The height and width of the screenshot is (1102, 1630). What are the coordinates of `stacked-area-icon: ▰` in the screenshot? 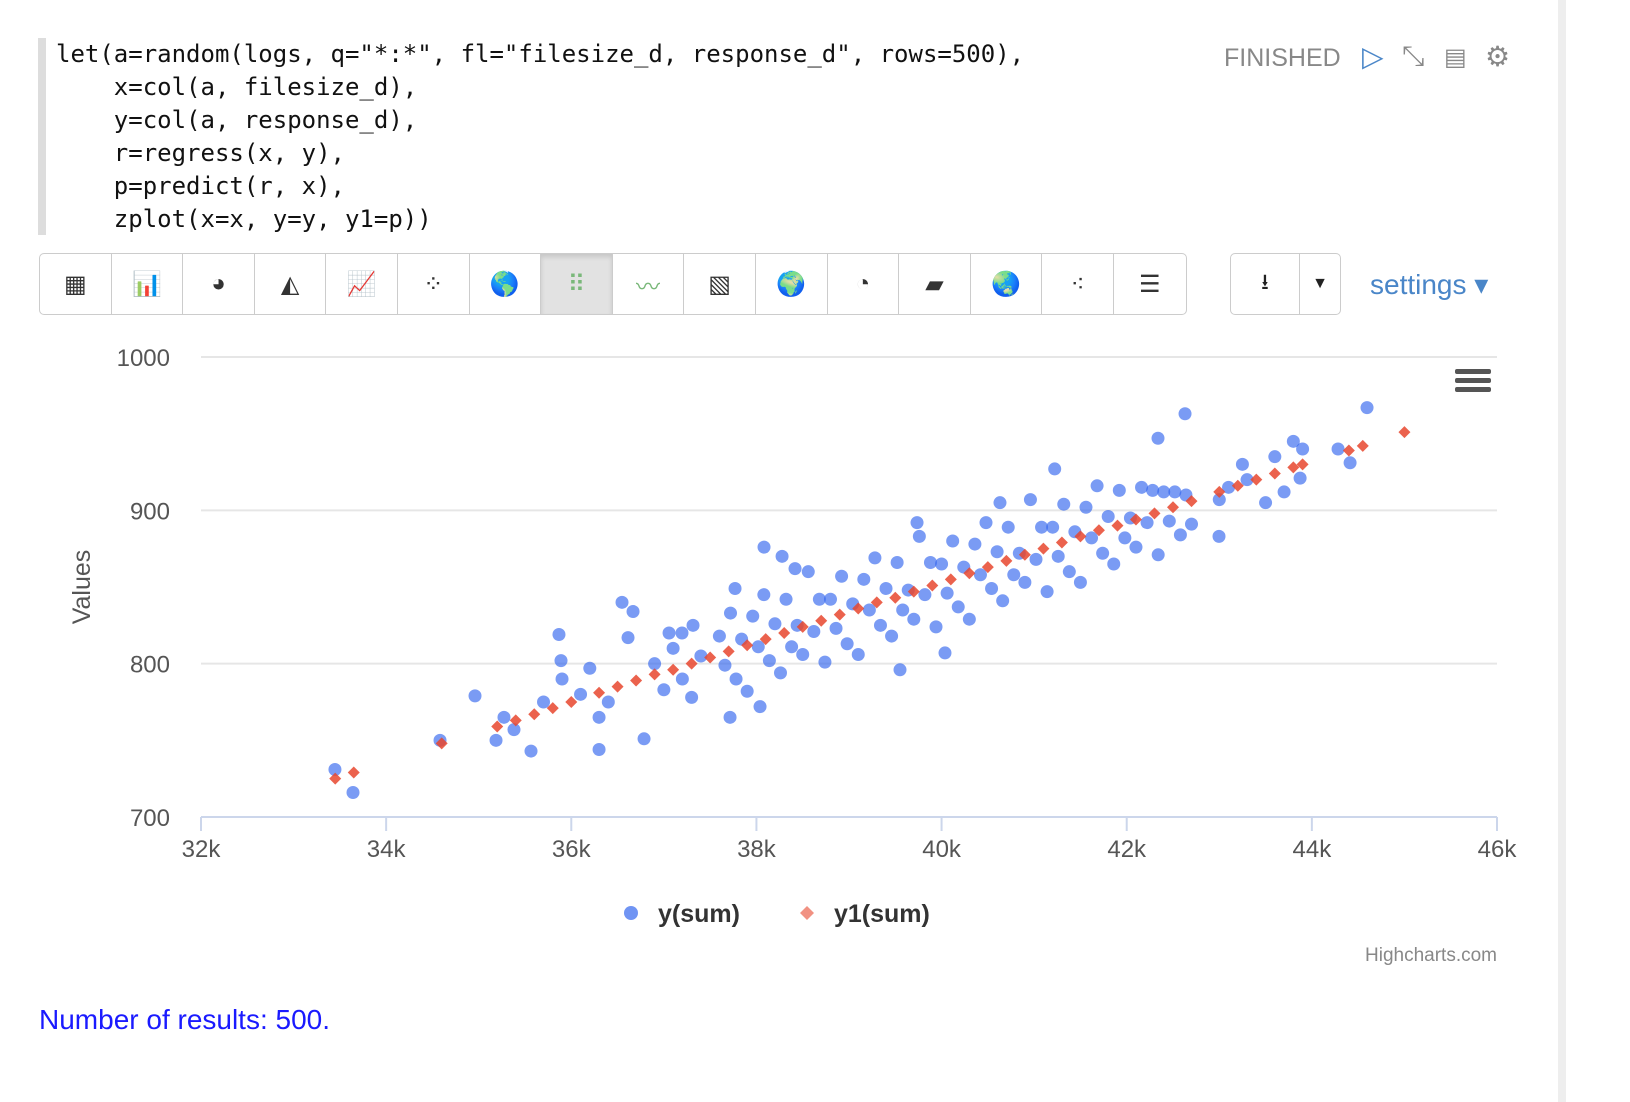 It's located at (935, 284).